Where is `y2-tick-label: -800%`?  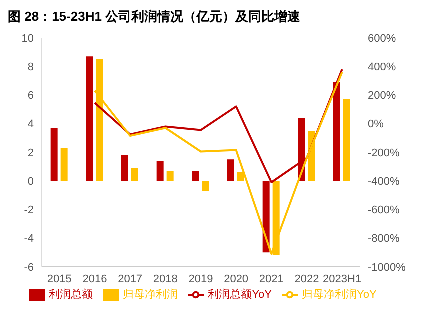 y2-tick-label: -800% is located at coordinates (384, 239).